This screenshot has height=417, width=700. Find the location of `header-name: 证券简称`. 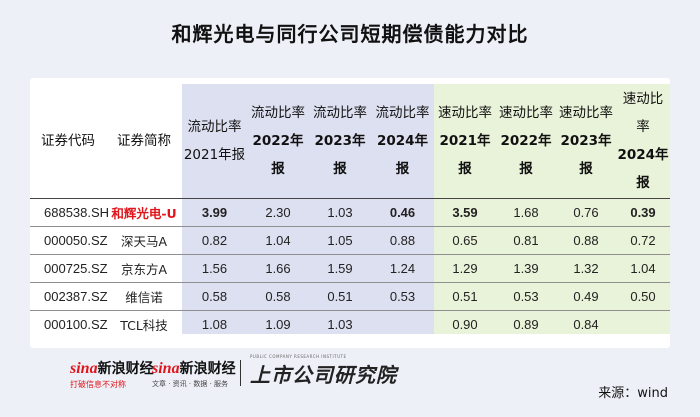

header-name: 证券简称 is located at coordinates (144, 141).